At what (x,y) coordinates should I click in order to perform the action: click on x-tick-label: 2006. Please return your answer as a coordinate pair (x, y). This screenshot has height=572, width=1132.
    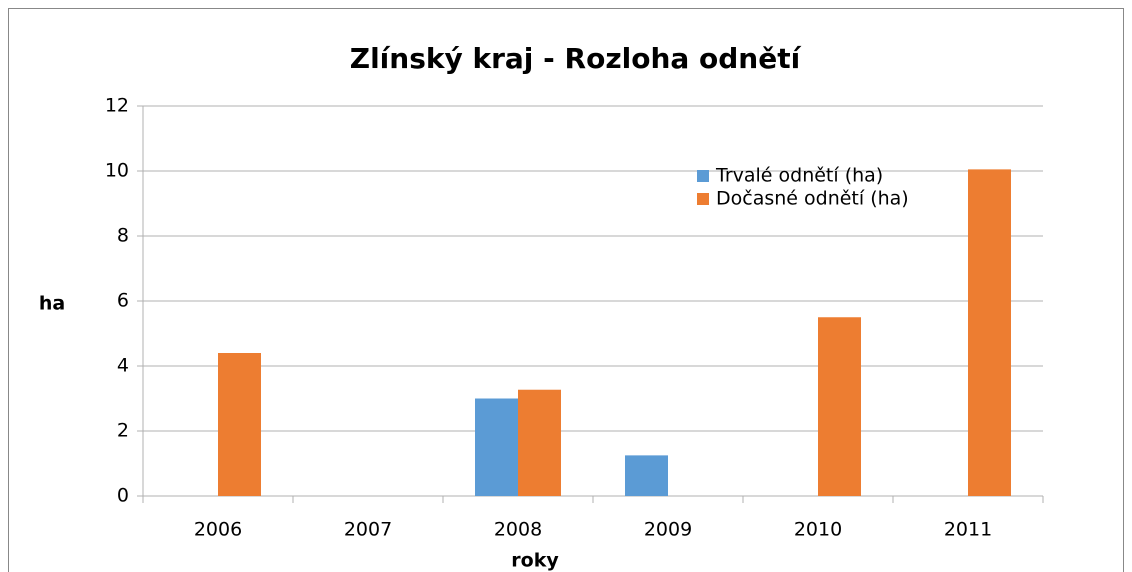
    Looking at the image, I should click on (218, 530).